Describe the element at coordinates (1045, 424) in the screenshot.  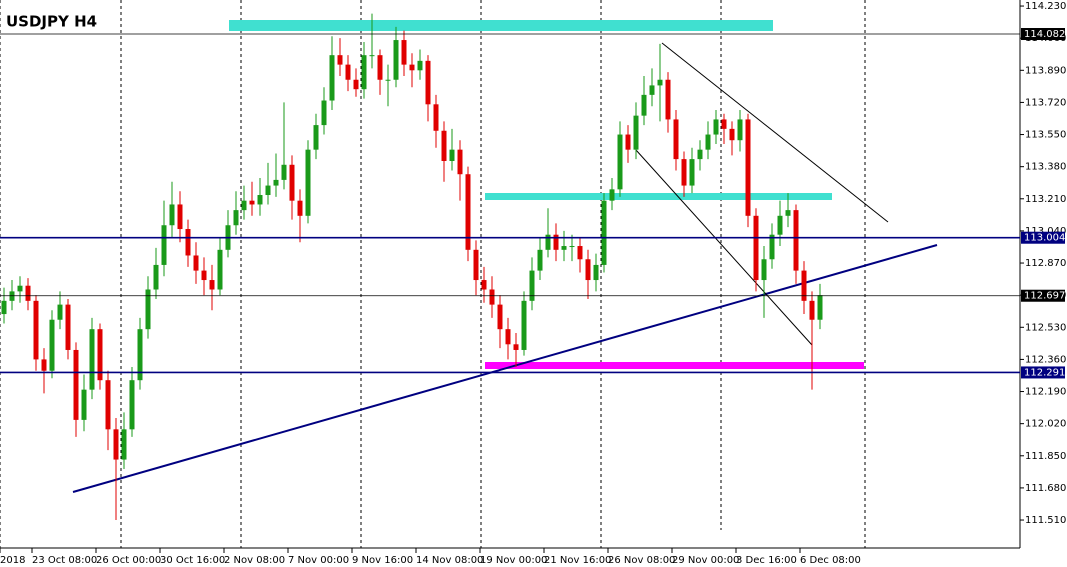
I see `y-tick-label: 112.020` at that location.